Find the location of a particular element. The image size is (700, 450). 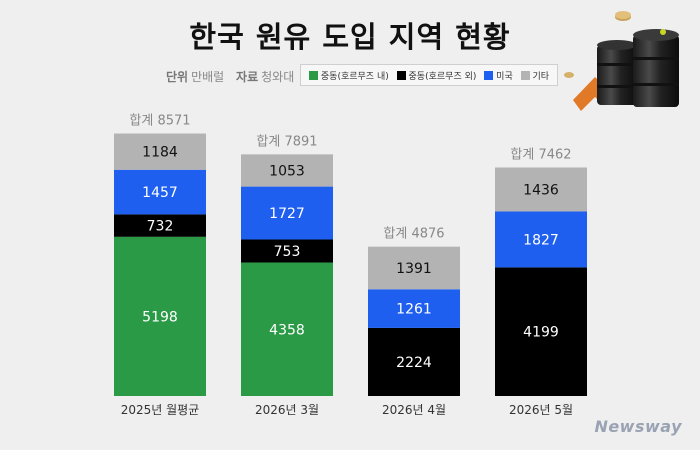

segment-value-label: 4199 is located at coordinates (541, 333).